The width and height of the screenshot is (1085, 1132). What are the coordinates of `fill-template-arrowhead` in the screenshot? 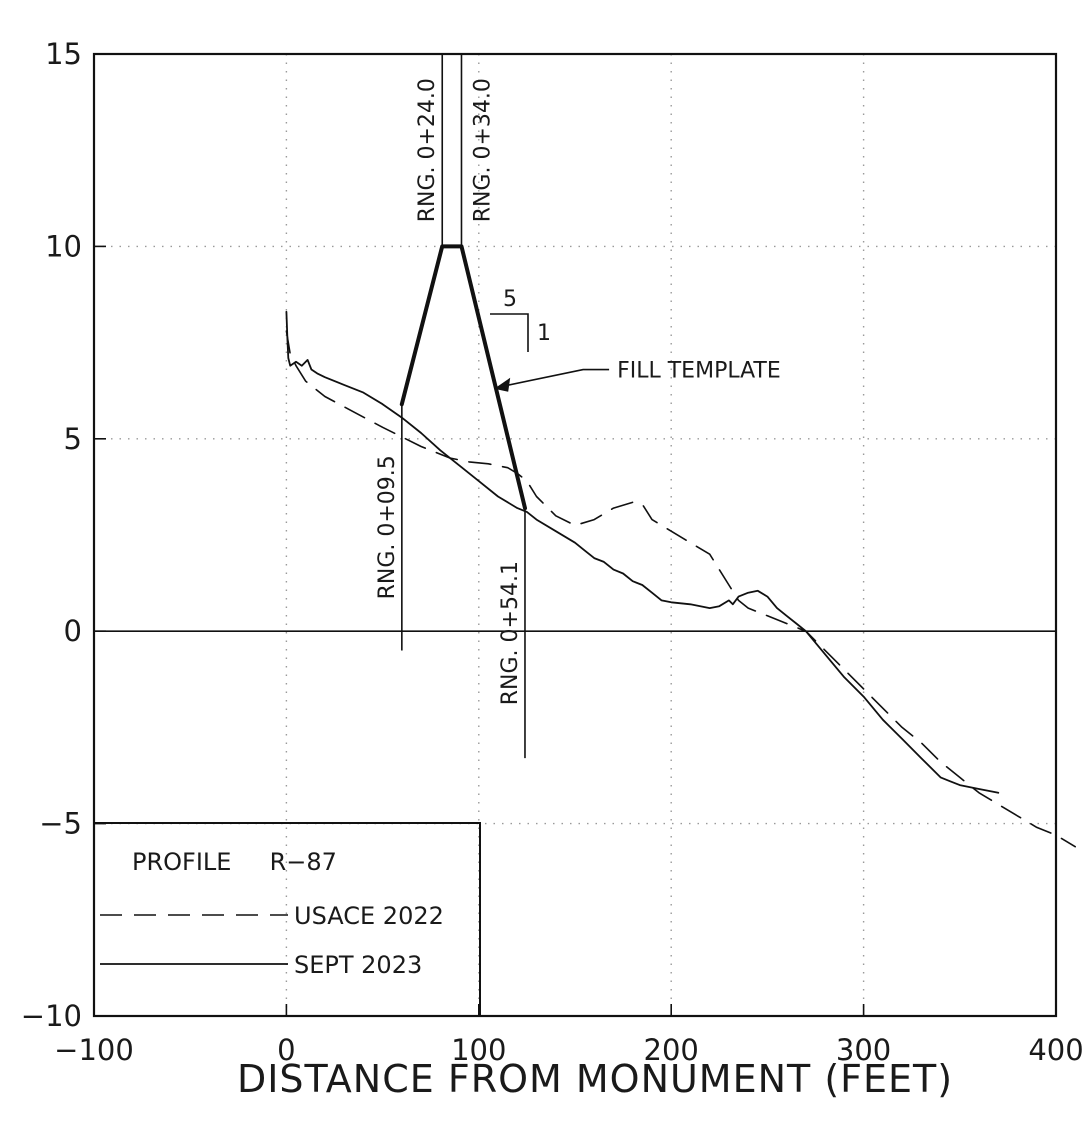 It's located at (502, 384).